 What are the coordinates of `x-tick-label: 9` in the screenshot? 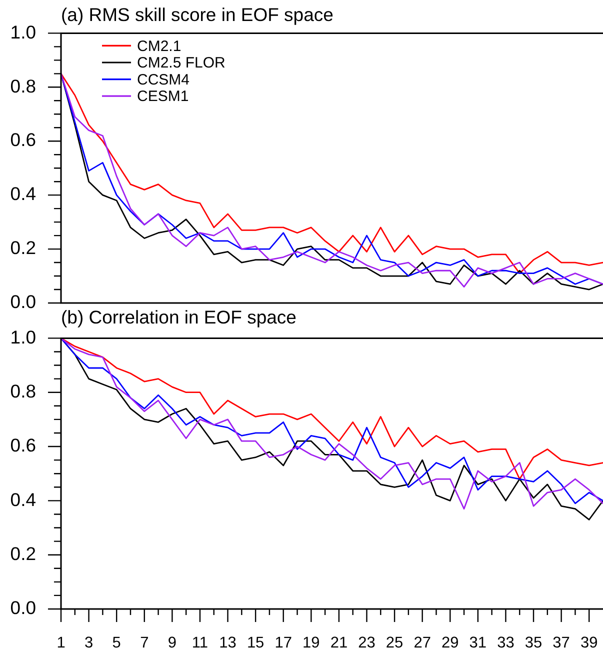 It's located at (172, 643).